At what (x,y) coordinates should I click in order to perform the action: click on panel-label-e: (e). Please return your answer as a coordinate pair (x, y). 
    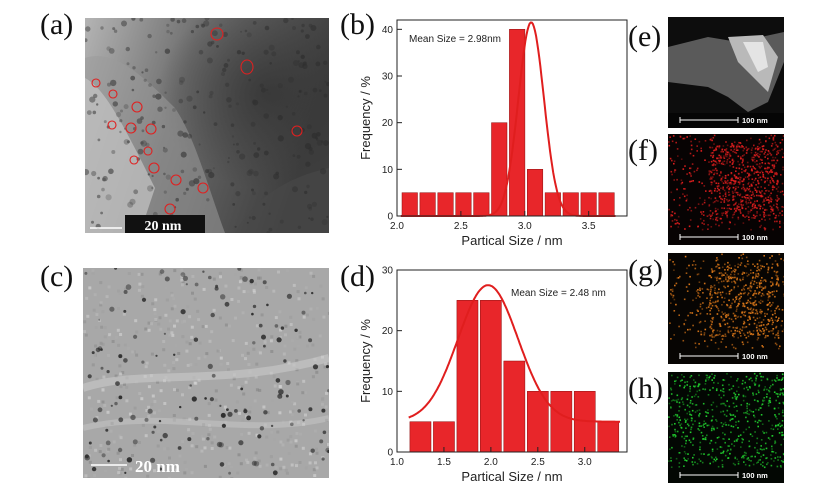
    Looking at the image, I should click on (645, 36).